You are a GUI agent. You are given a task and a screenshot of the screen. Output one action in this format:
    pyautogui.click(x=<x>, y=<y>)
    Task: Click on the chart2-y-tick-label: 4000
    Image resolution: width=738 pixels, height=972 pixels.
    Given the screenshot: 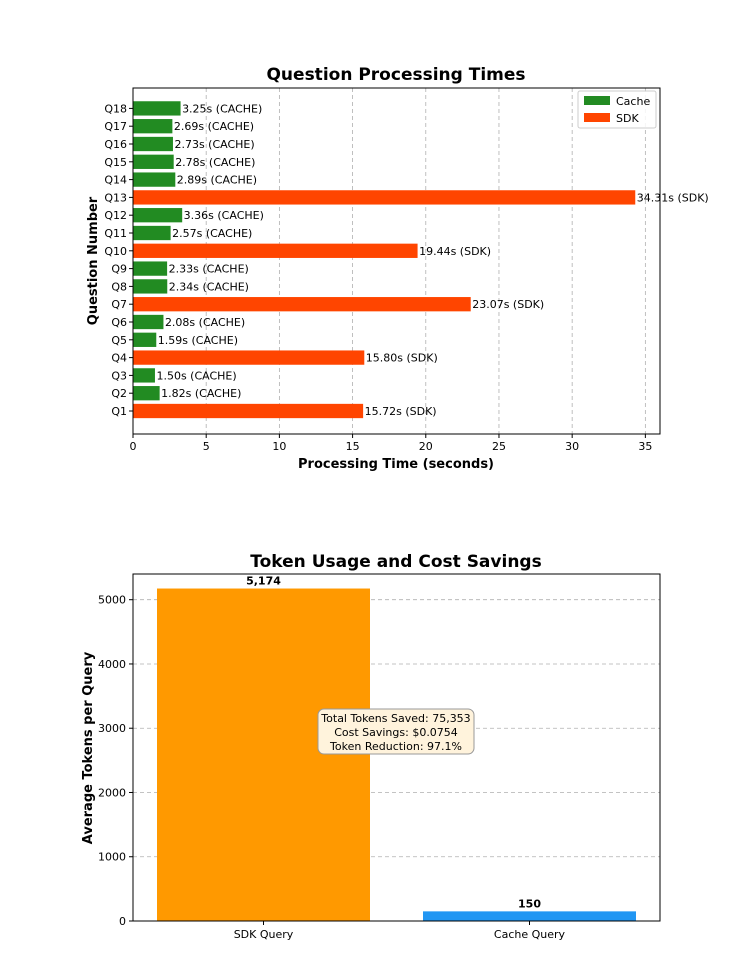 What is the action you would take?
    pyautogui.click(x=112, y=664)
    